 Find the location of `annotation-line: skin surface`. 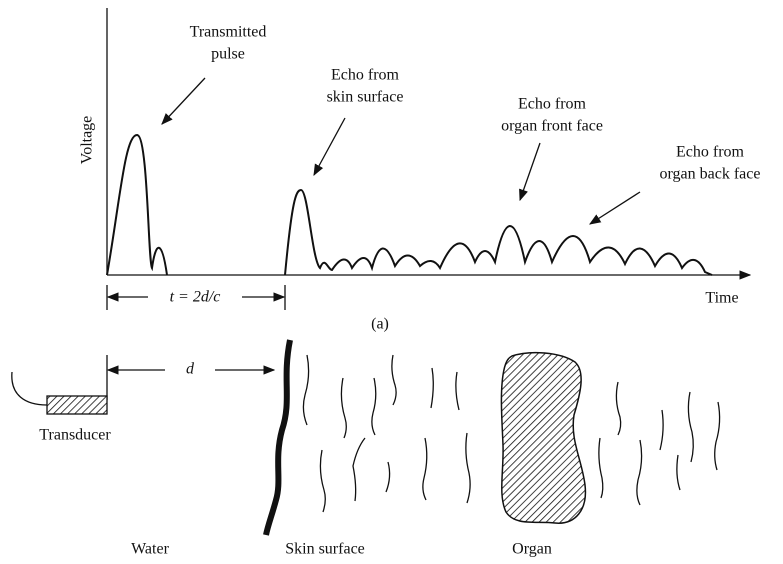

annotation-line: skin surface is located at coordinates (365, 97).